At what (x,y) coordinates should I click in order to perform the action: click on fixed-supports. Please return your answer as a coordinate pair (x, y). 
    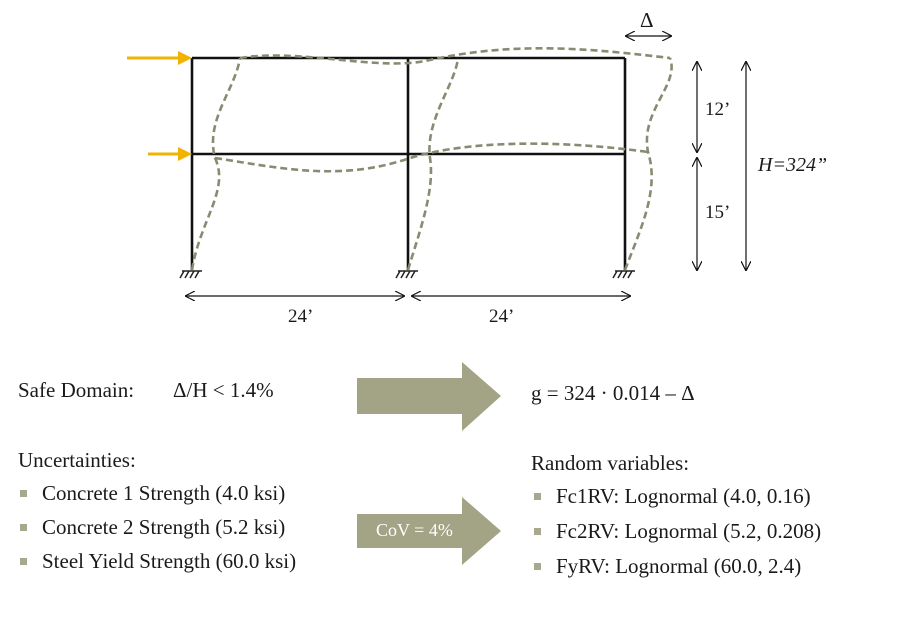
    Looking at the image, I should click on (407, 274).